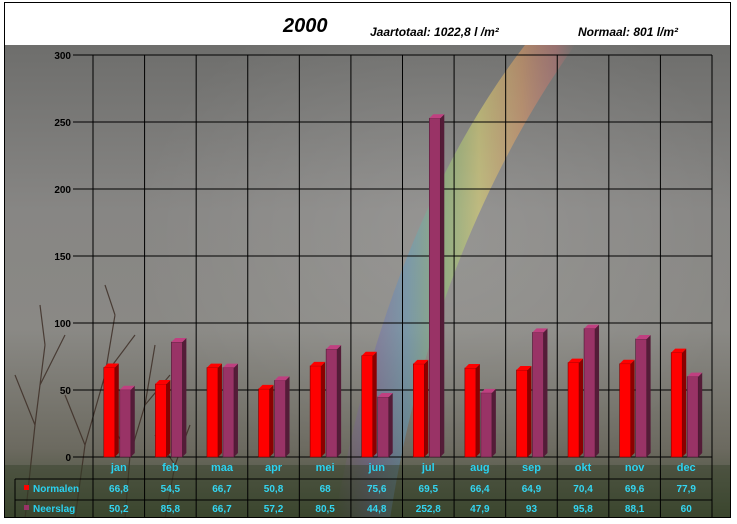 The image size is (737, 524). Describe the element at coordinates (429, 489) in the screenshot. I see `data-value-normalen: 69,5` at that location.